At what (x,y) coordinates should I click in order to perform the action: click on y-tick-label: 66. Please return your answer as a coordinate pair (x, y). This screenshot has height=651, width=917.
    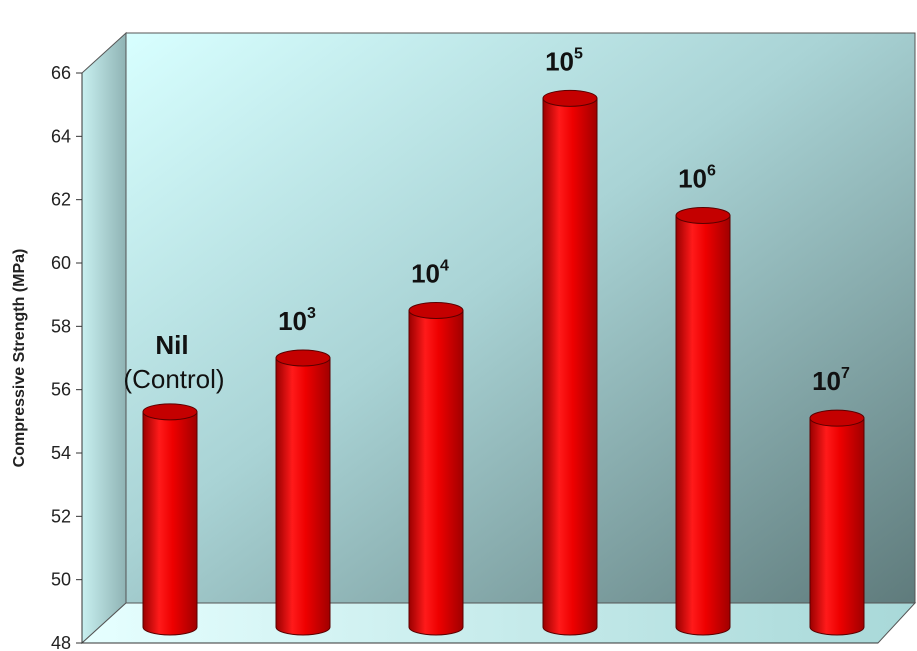
    Looking at the image, I should click on (61, 73).